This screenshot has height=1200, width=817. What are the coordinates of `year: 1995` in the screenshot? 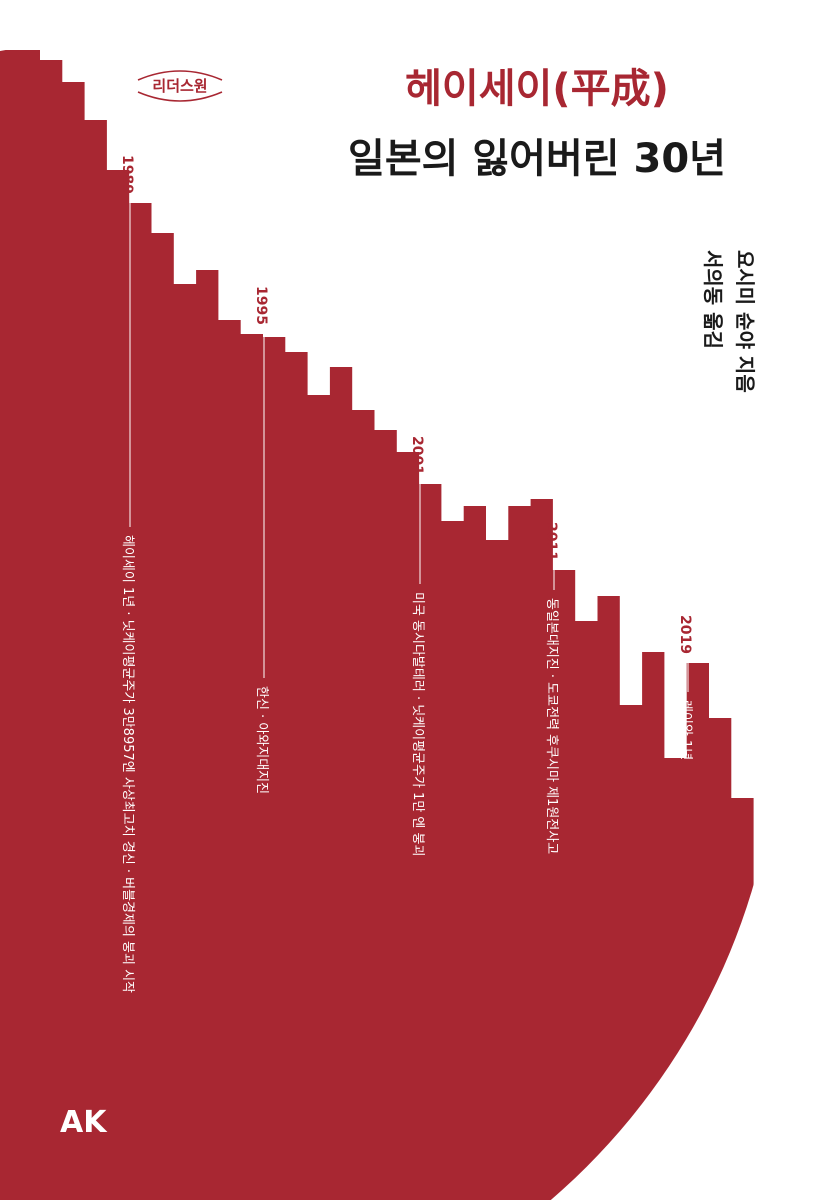 It's located at (261, 305).